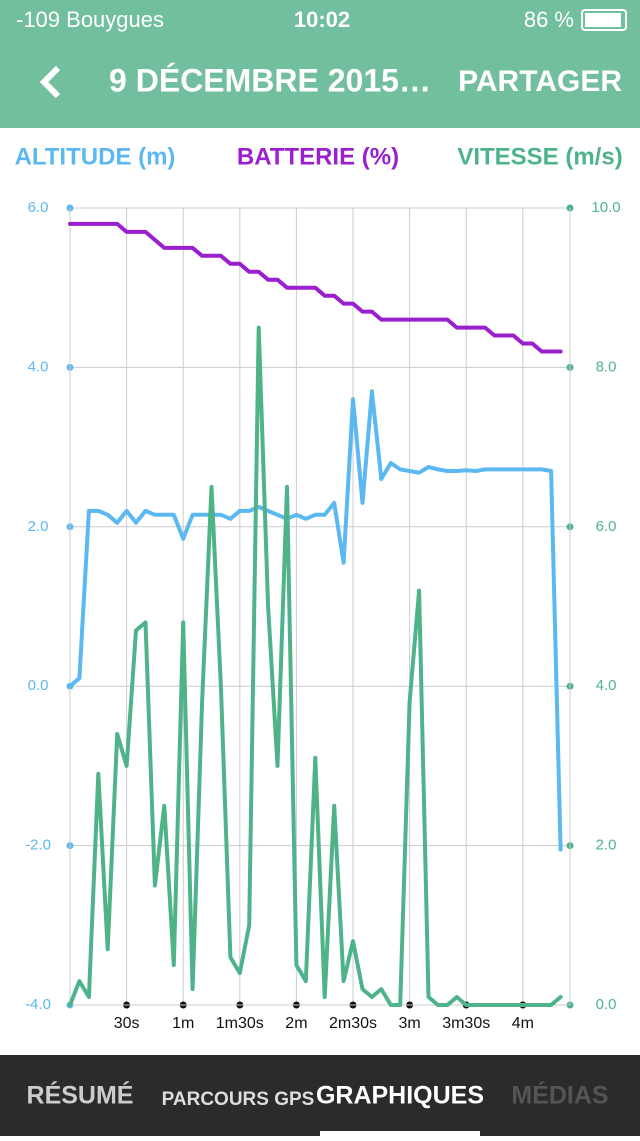 The width and height of the screenshot is (640, 1141). I want to click on series-line, so click(315, 287).